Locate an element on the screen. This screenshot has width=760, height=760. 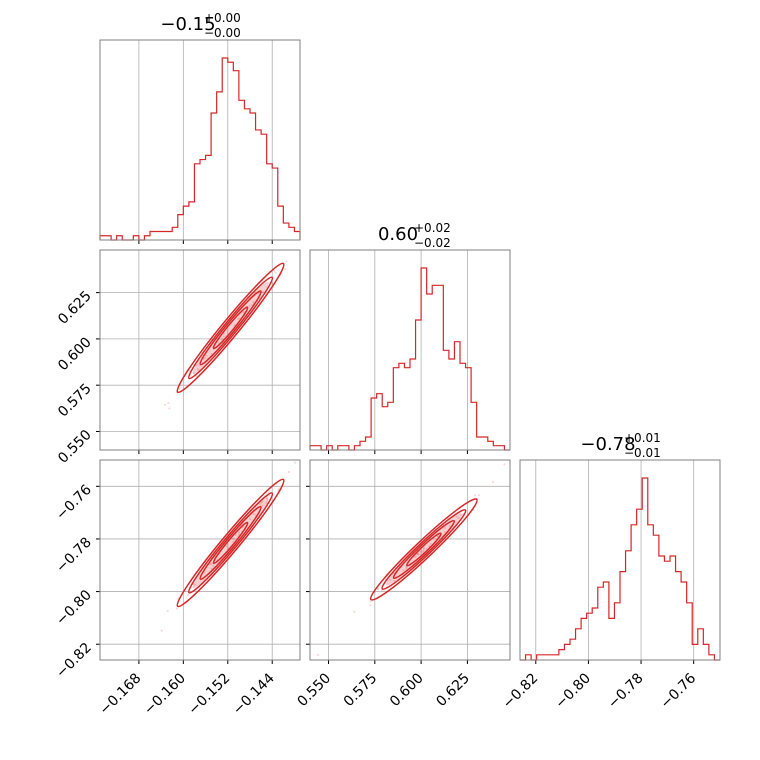
x-tick-label: −0.78 is located at coordinates (626, 691).